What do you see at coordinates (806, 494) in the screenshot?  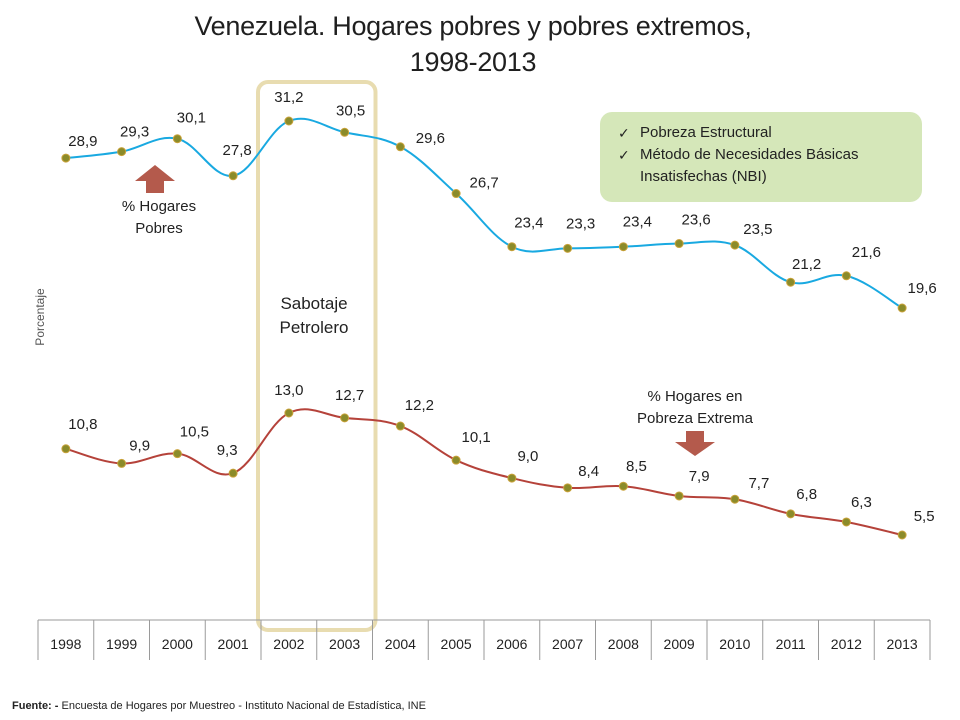 I see `data-label-extrema: 6,8` at bounding box center [806, 494].